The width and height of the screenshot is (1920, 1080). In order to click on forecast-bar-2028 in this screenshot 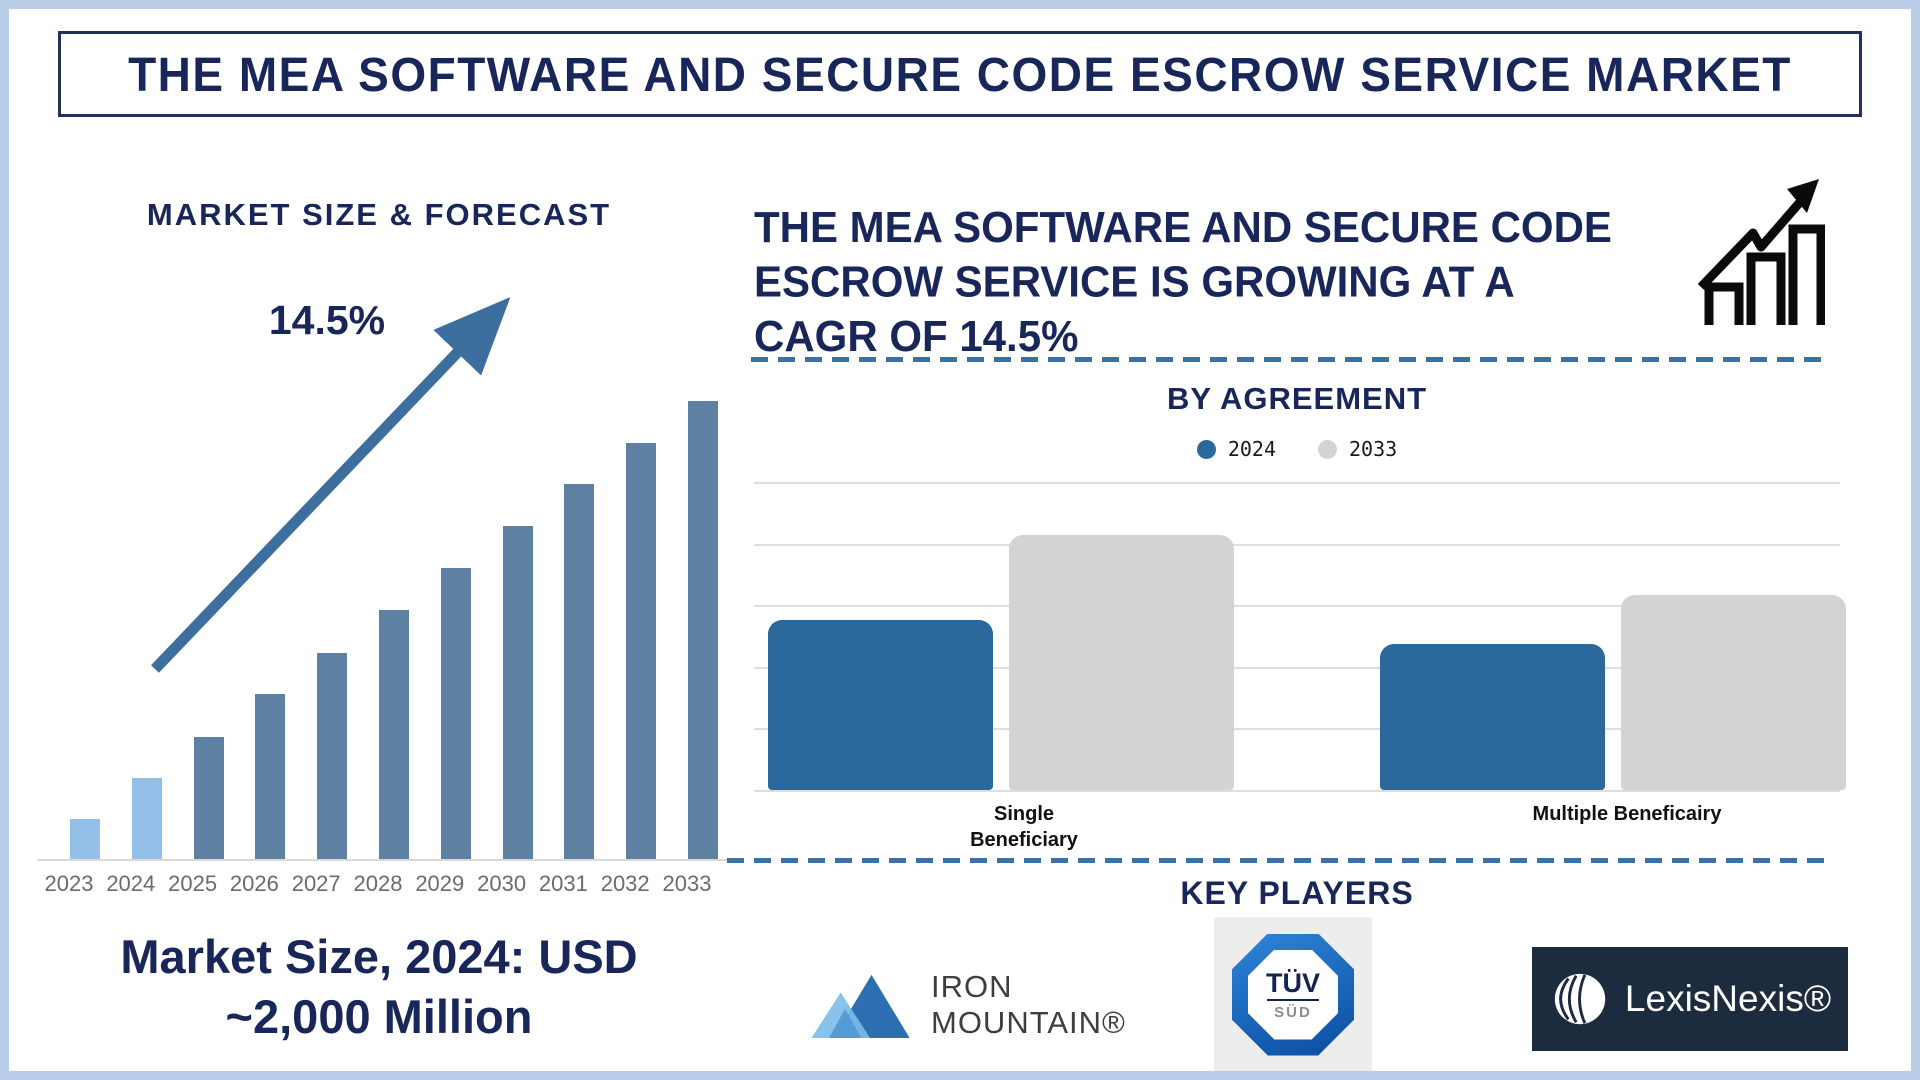, I will do `click(394, 734)`.